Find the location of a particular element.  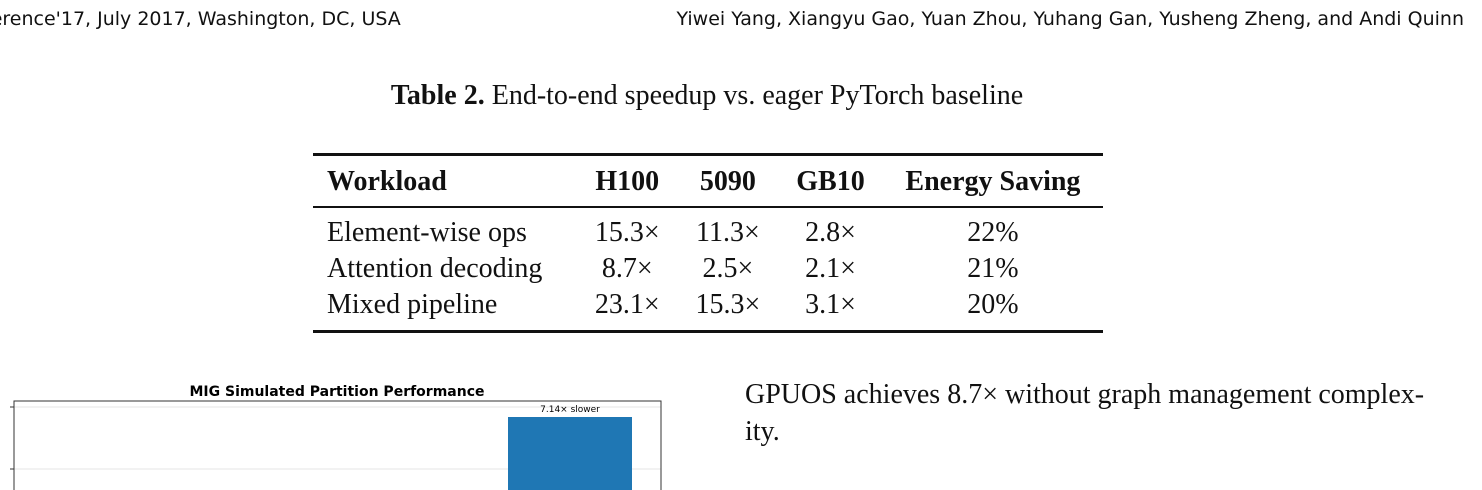

column-header-5090: 5090 is located at coordinates (727, 181).